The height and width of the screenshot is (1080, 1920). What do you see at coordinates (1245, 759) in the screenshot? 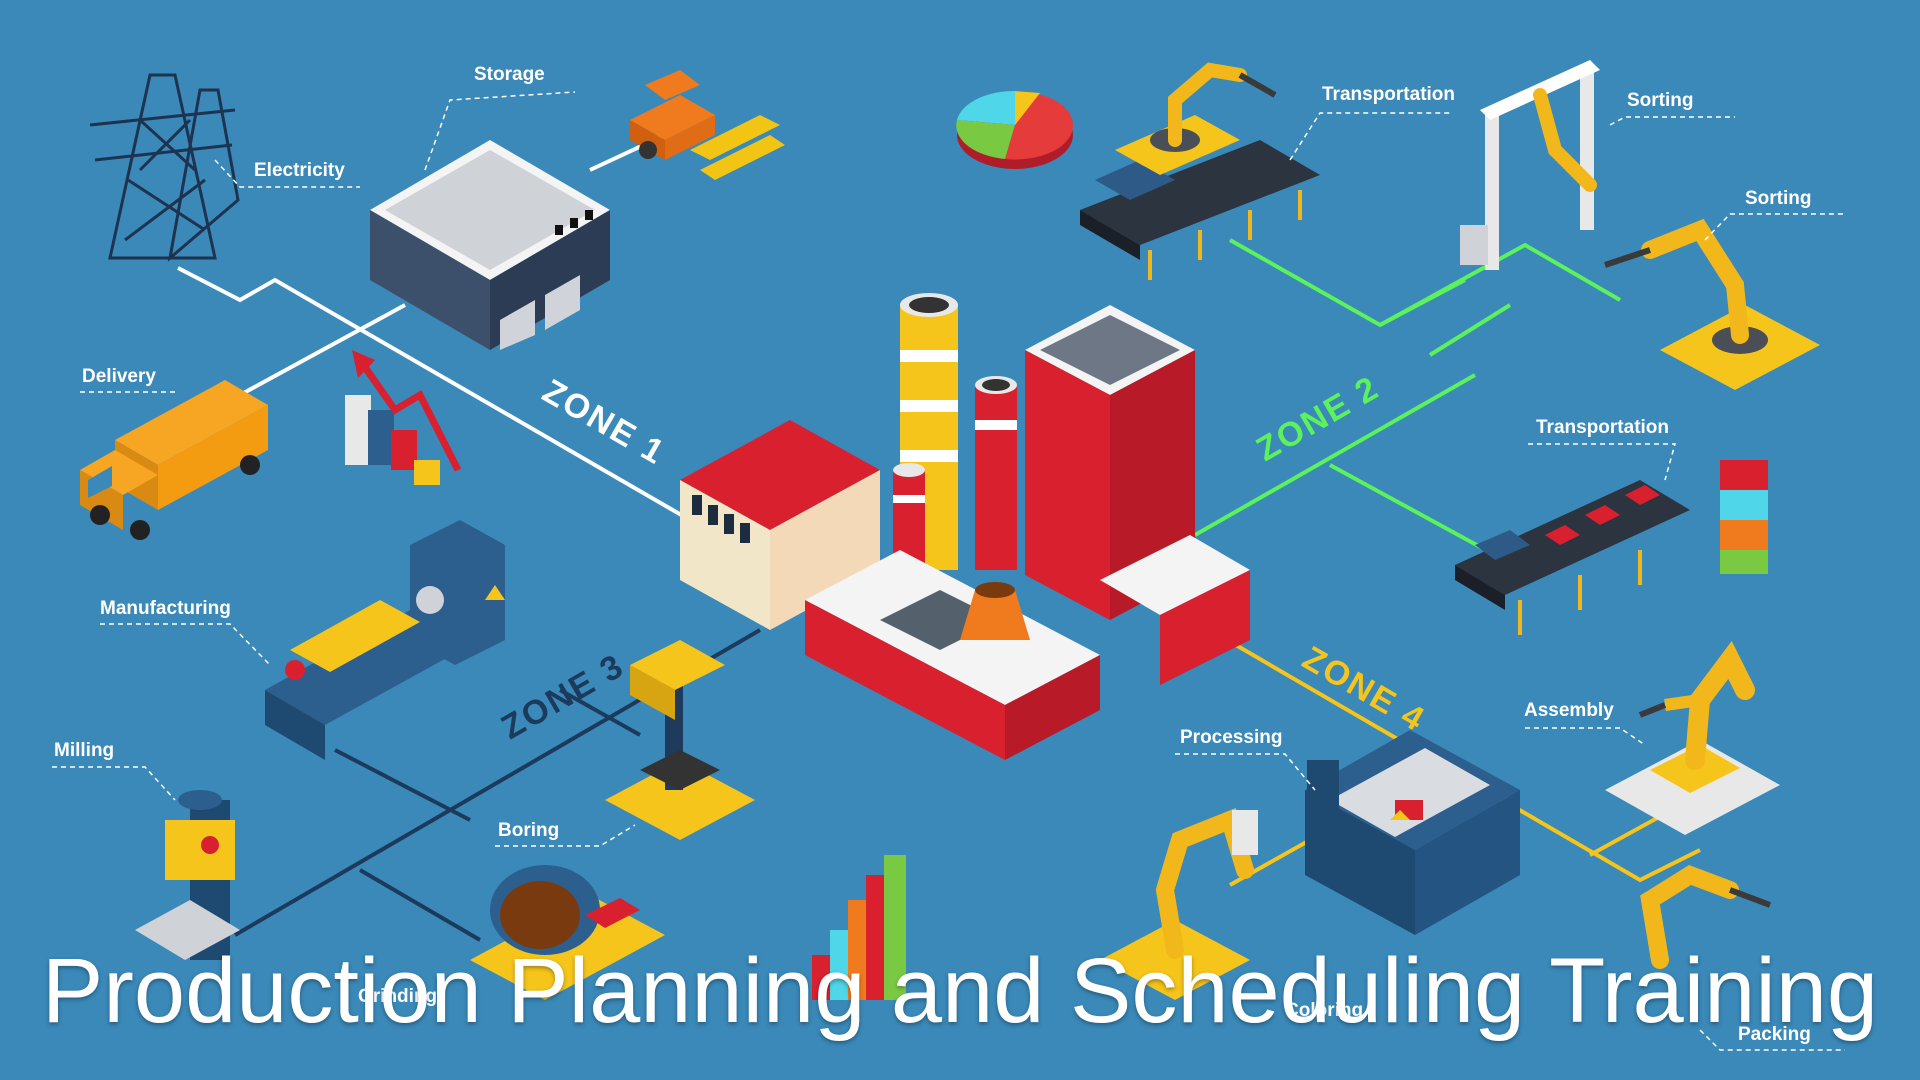
I see `label-processing: Processing` at bounding box center [1245, 759].